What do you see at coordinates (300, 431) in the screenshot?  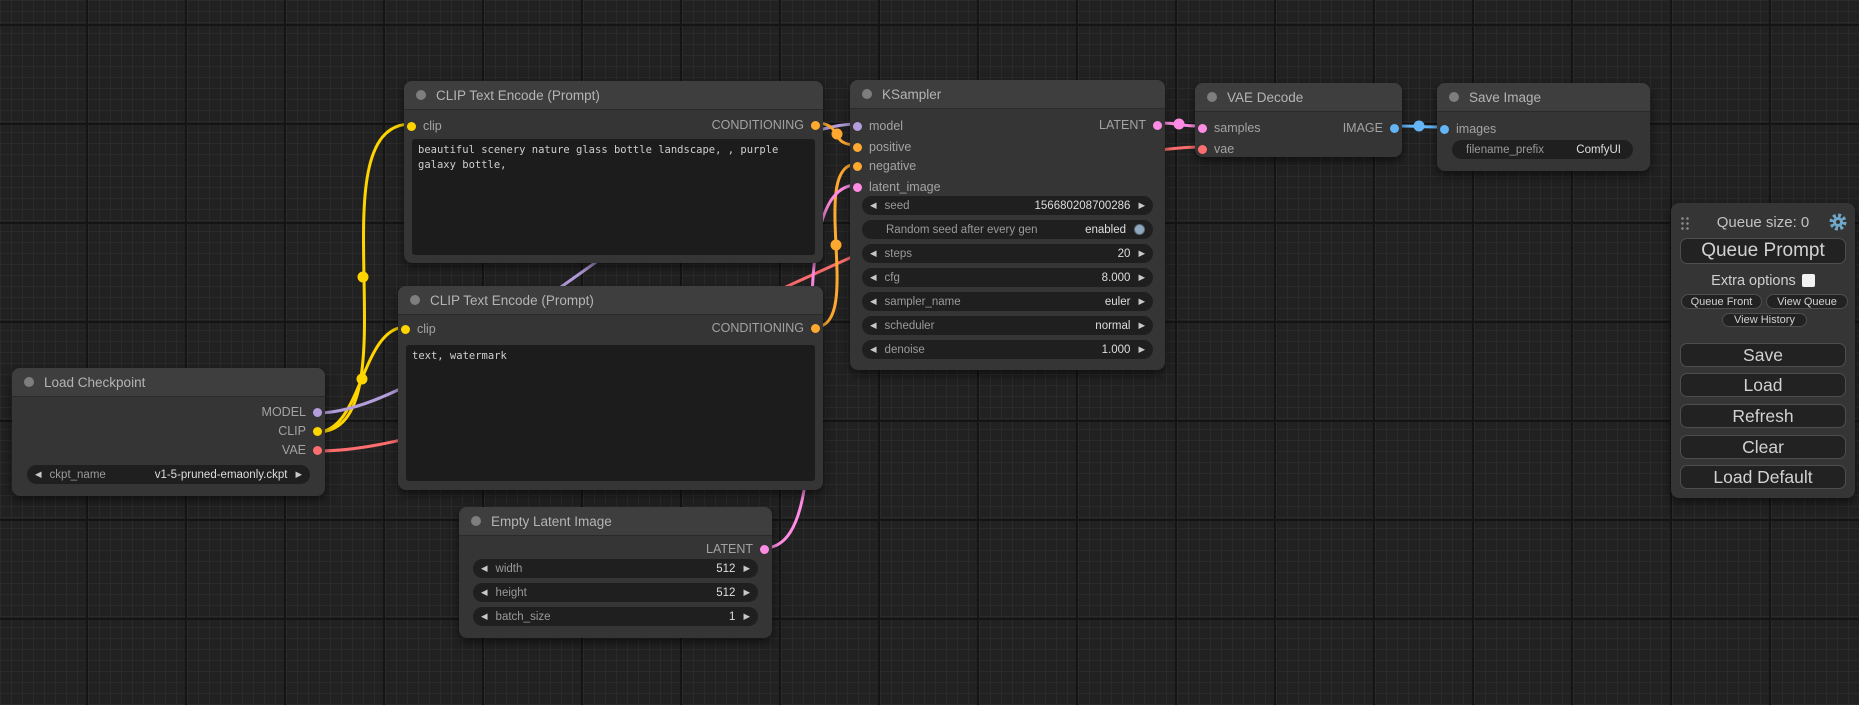 I see `output-slot-clip: CLIP` at bounding box center [300, 431].